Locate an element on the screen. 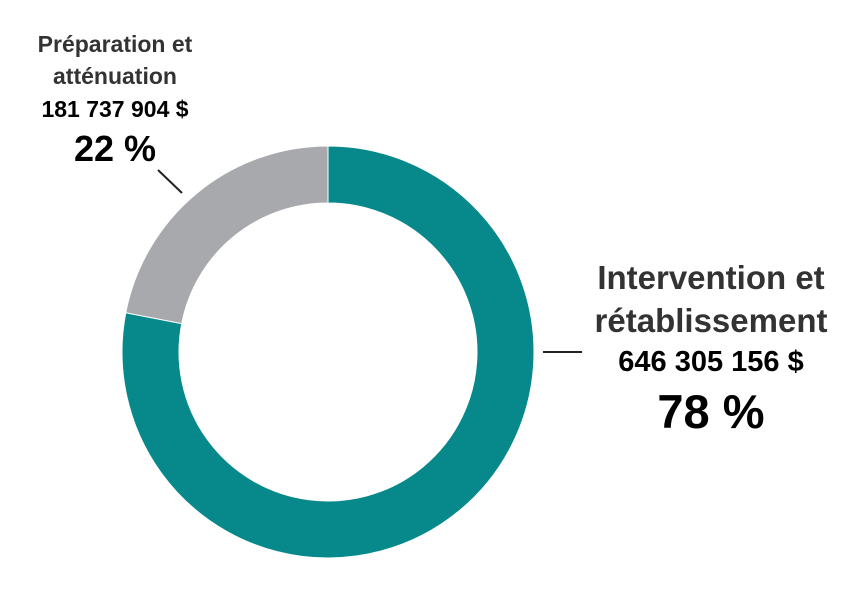  percent-label: 78 % is located at coordinates (711, 411).